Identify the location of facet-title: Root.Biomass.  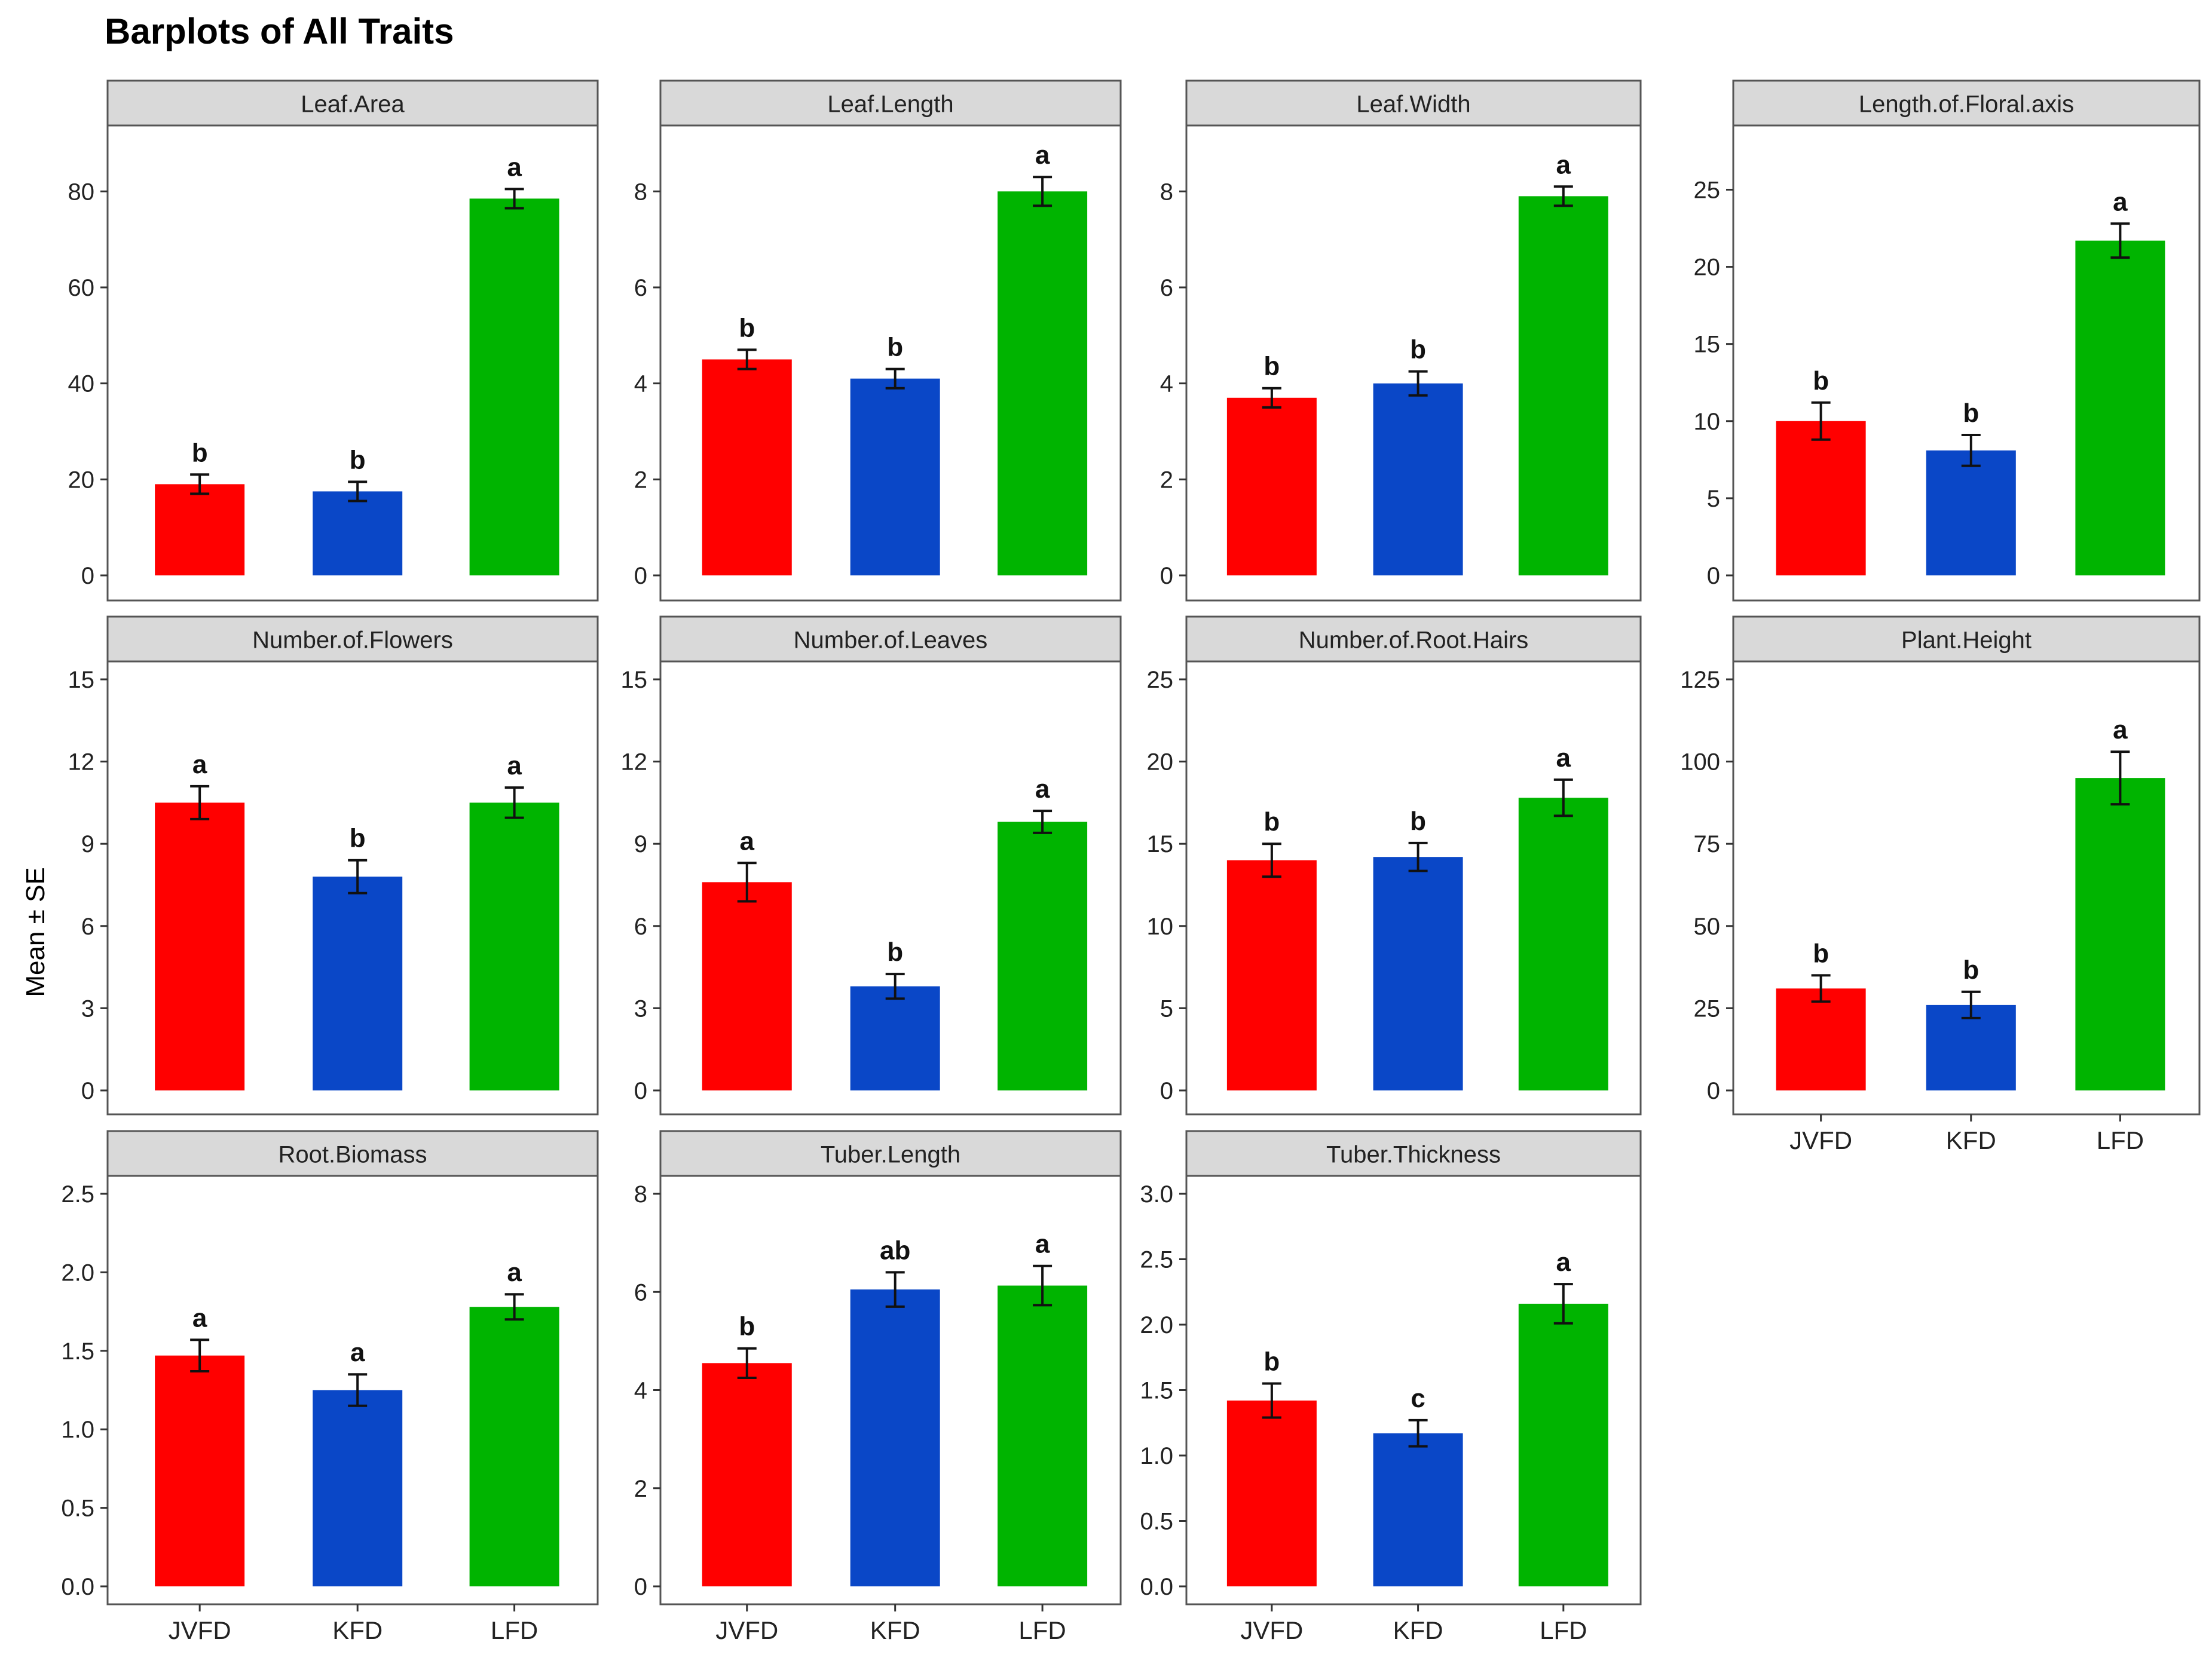
(353, 1155).